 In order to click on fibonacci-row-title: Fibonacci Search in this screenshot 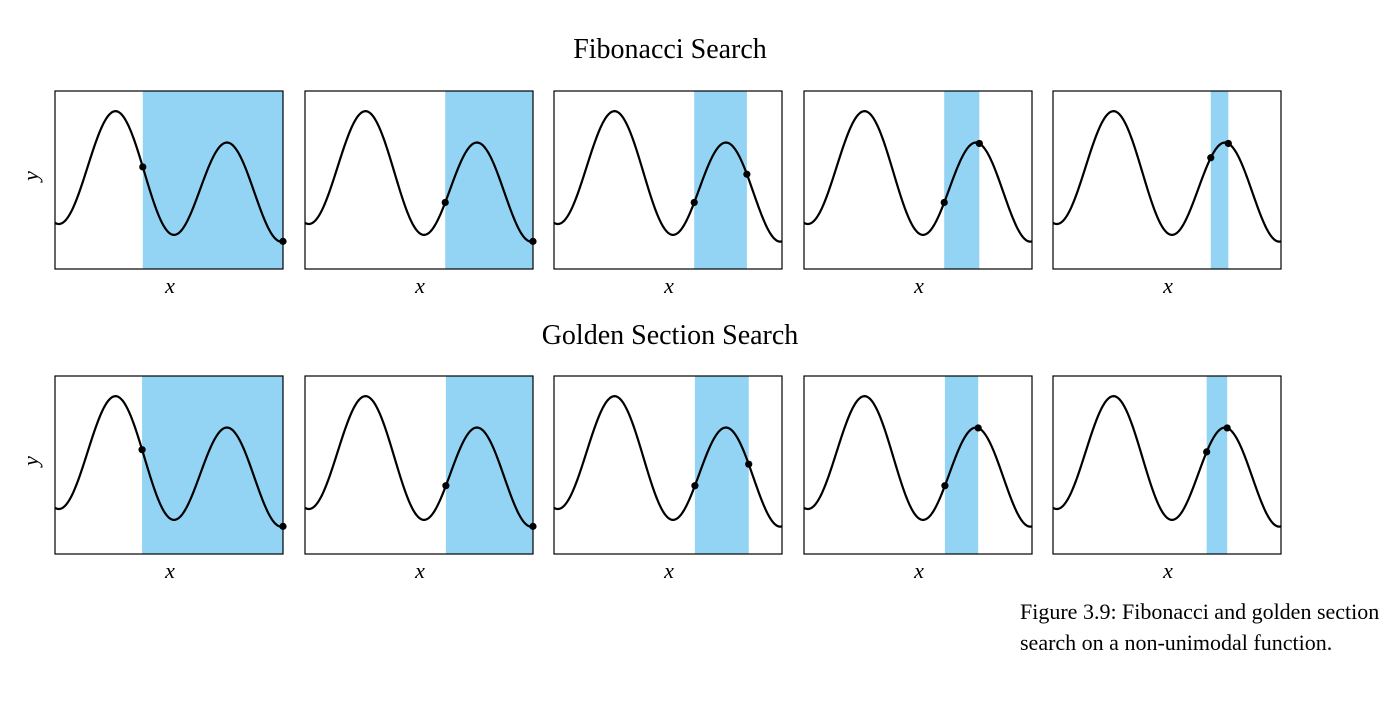, I will do `click(670, 49)`.